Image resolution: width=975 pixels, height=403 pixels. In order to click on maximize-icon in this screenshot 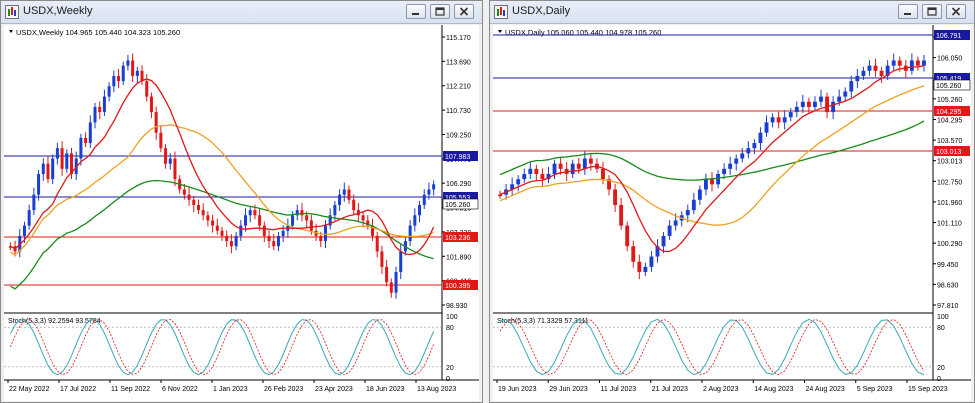, I will do `click(440, 11)`.